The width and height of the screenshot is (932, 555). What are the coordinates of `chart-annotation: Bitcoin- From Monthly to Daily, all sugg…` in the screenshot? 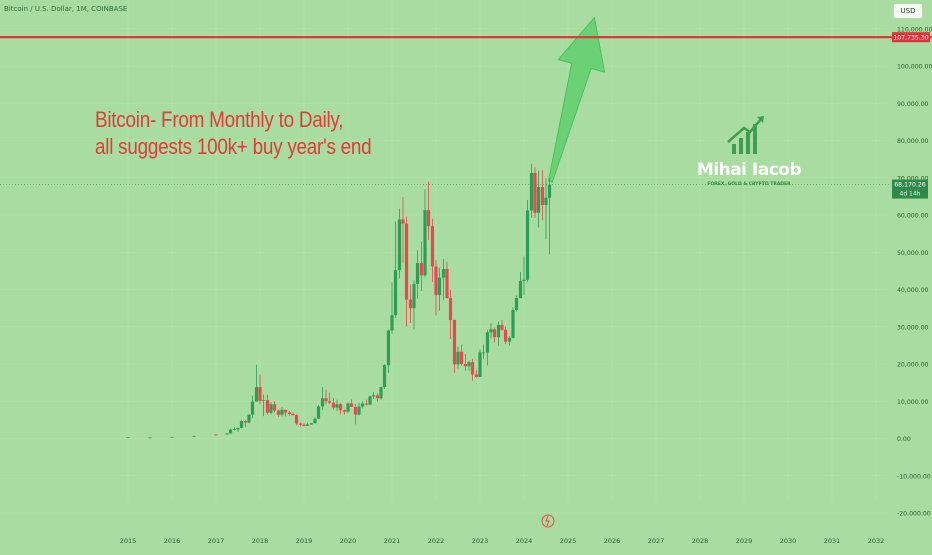 It's located at (255, 133).